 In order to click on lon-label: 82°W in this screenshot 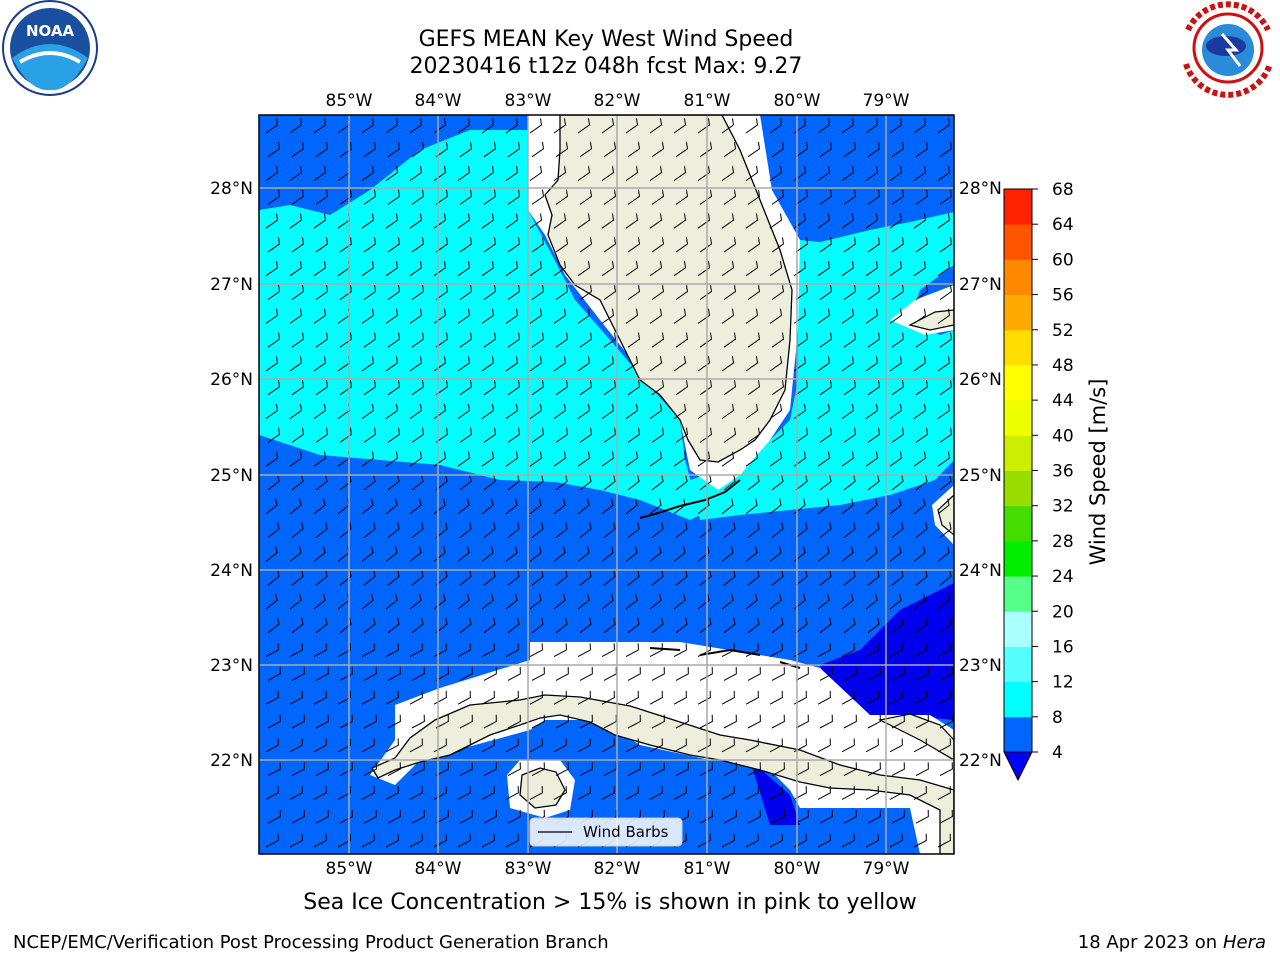, I will do `click(617, 101)`.